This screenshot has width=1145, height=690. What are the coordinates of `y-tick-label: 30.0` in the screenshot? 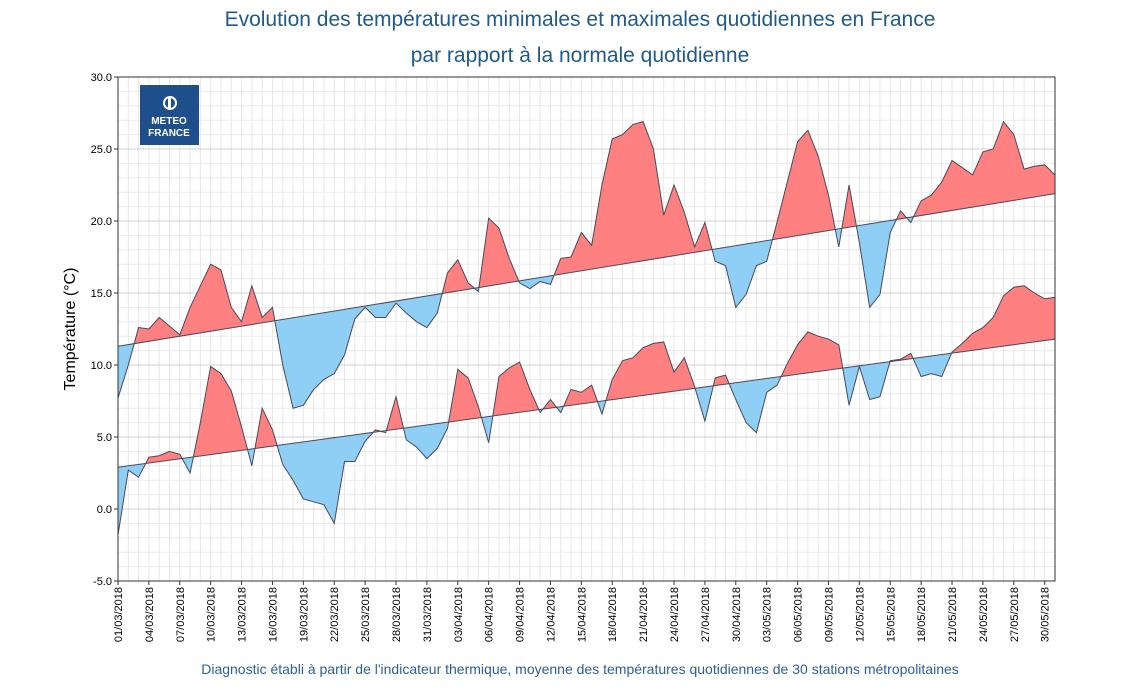 It's located at (101, 78).